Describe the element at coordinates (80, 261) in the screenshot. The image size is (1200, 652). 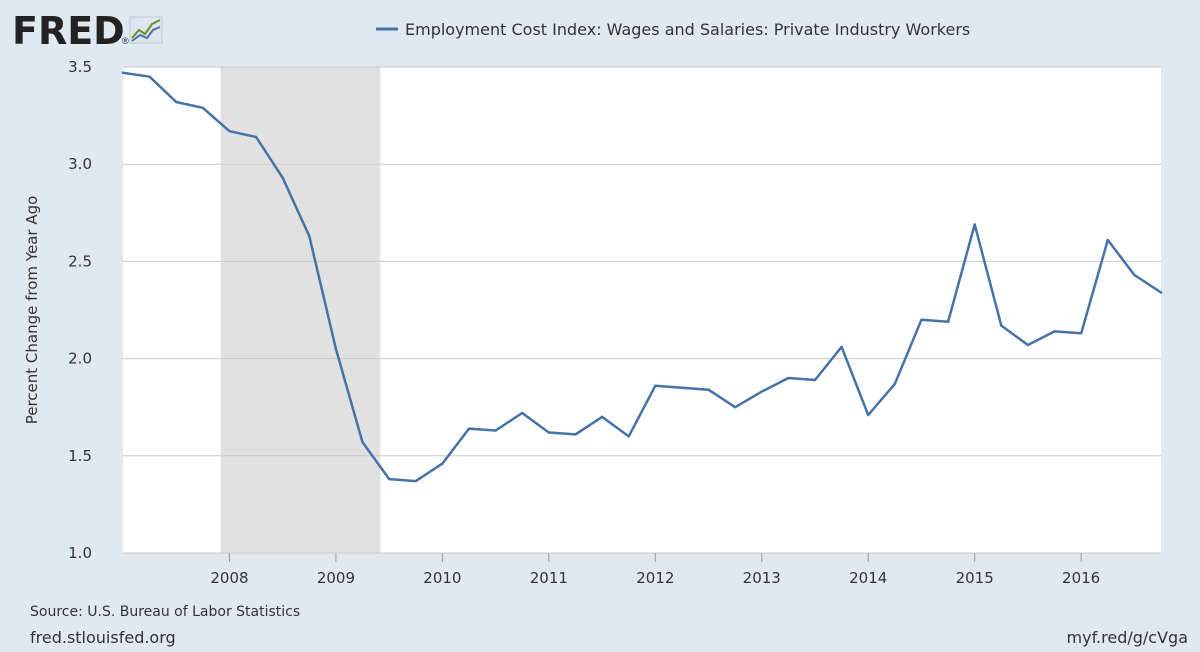
I see `y-tick-label: 2.5` at that location.